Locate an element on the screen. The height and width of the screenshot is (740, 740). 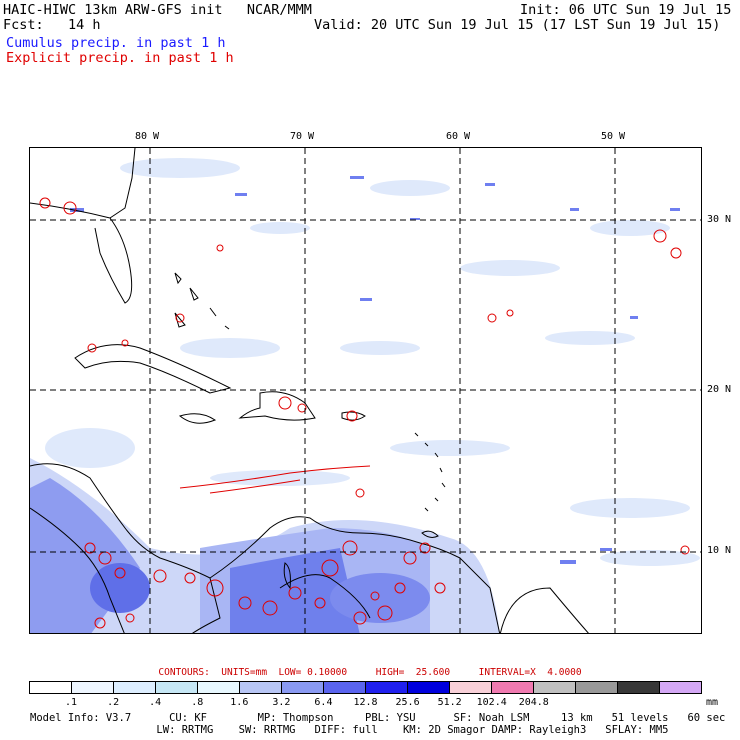
colorbar-tick-label: 25.6 is located at coordinates (407, 702).